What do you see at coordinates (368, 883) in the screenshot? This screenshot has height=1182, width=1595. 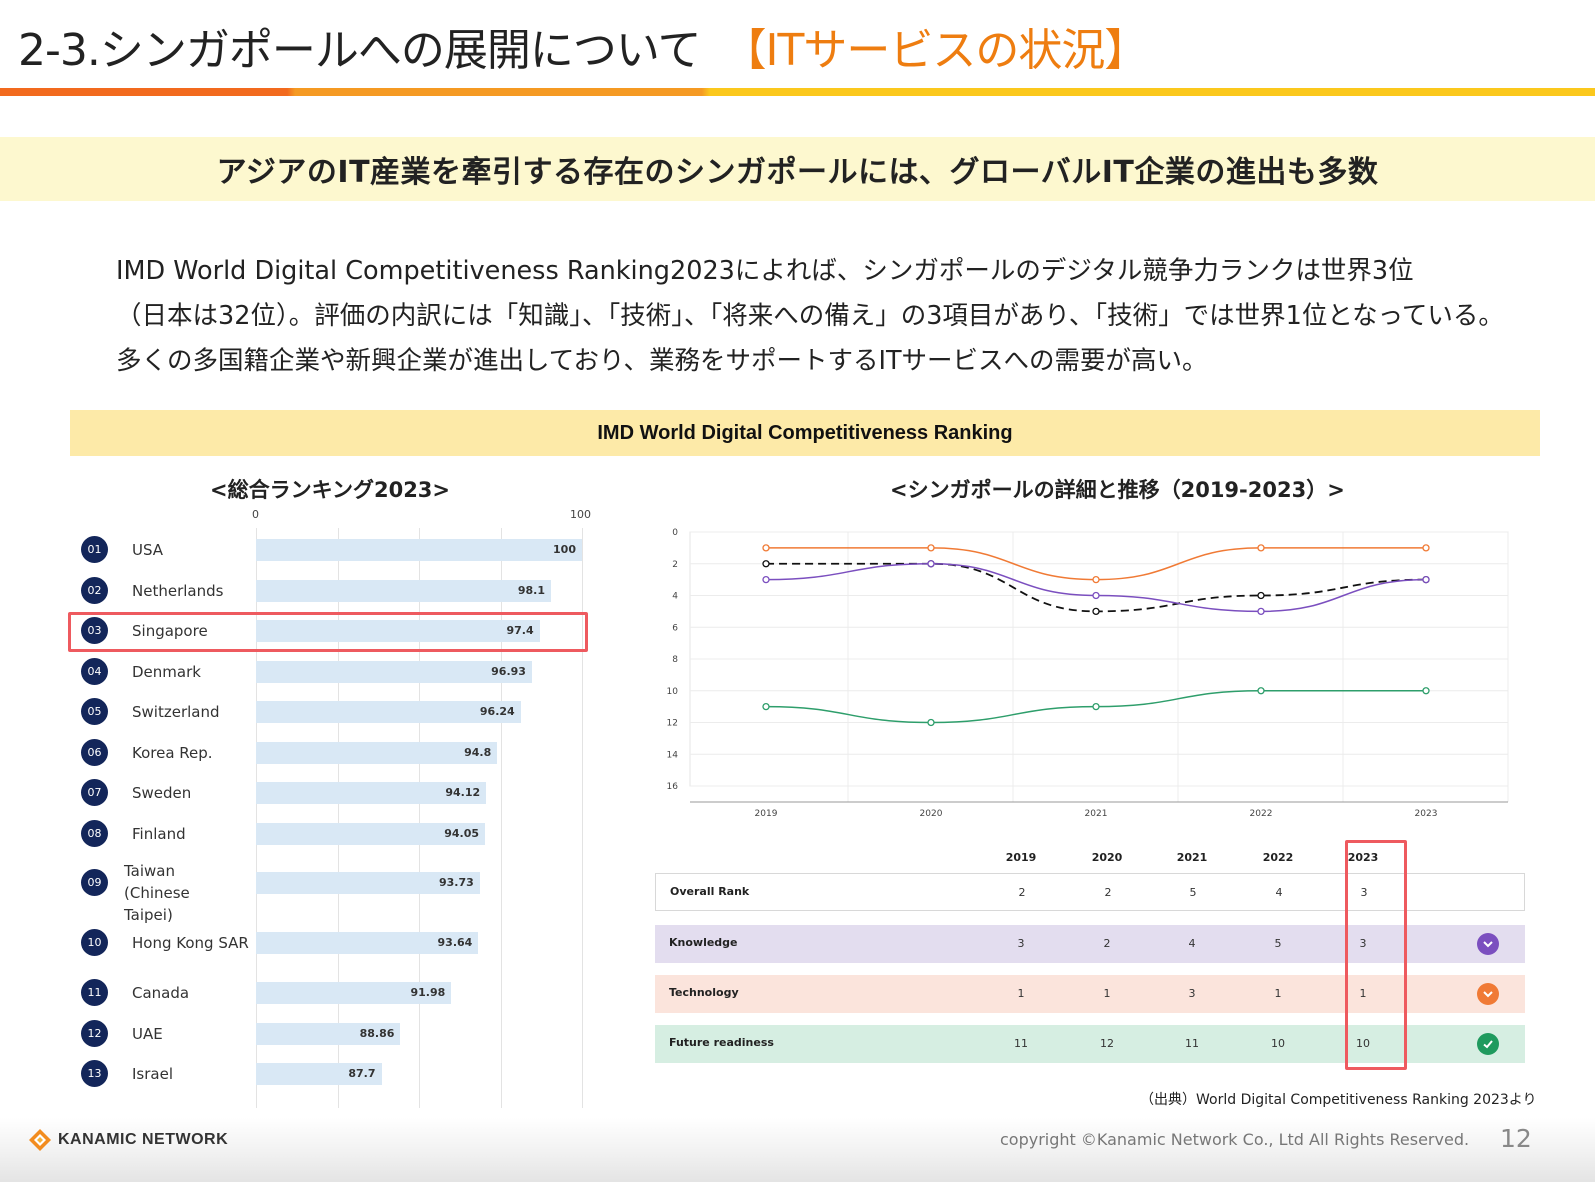 I see `ranking-bar: 93.73` at bounding box center [368, 883].